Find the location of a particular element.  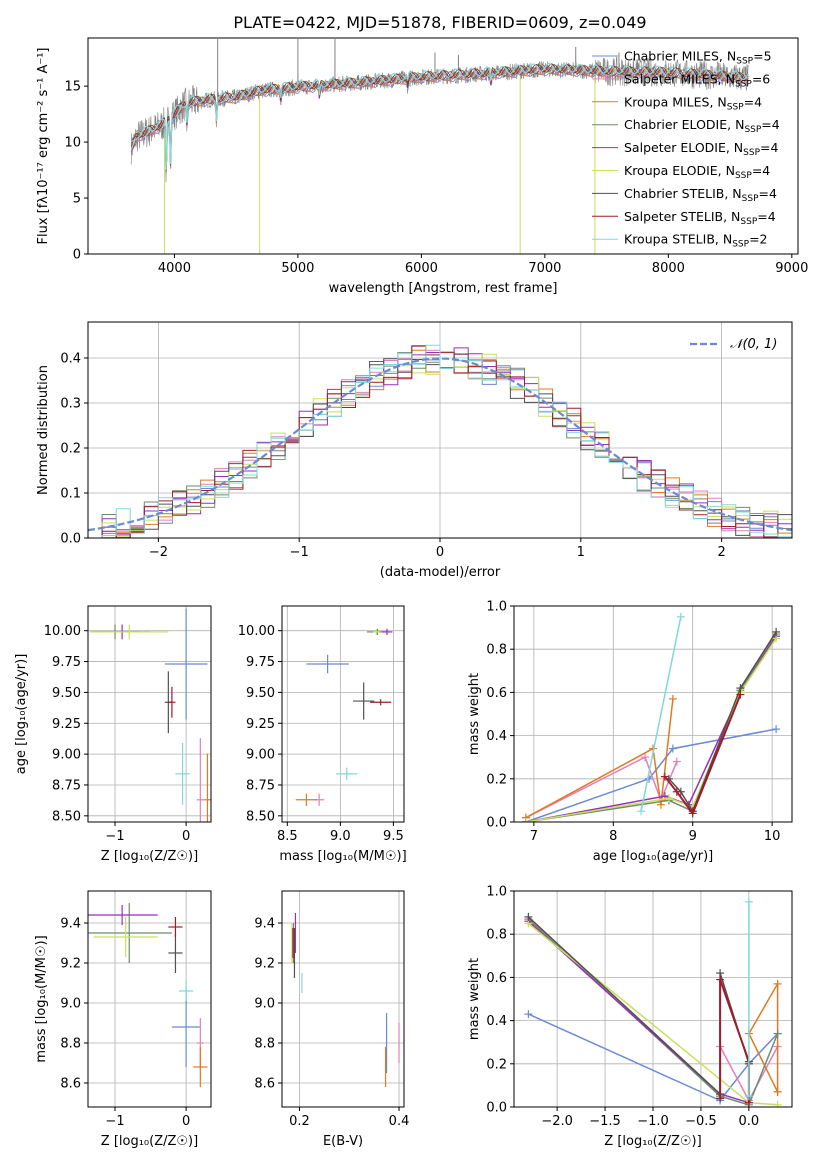

x-tick-label: 5000 is located at coordinates (297, 268).